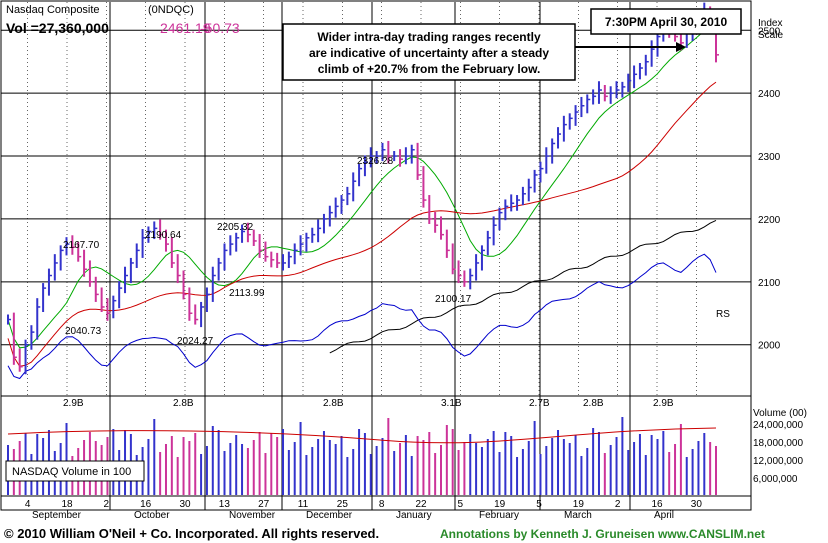  What do you see at coordinates (376, 503) in the screenshot?
I see `date-axis-frame` at bounding box center [376, 503].